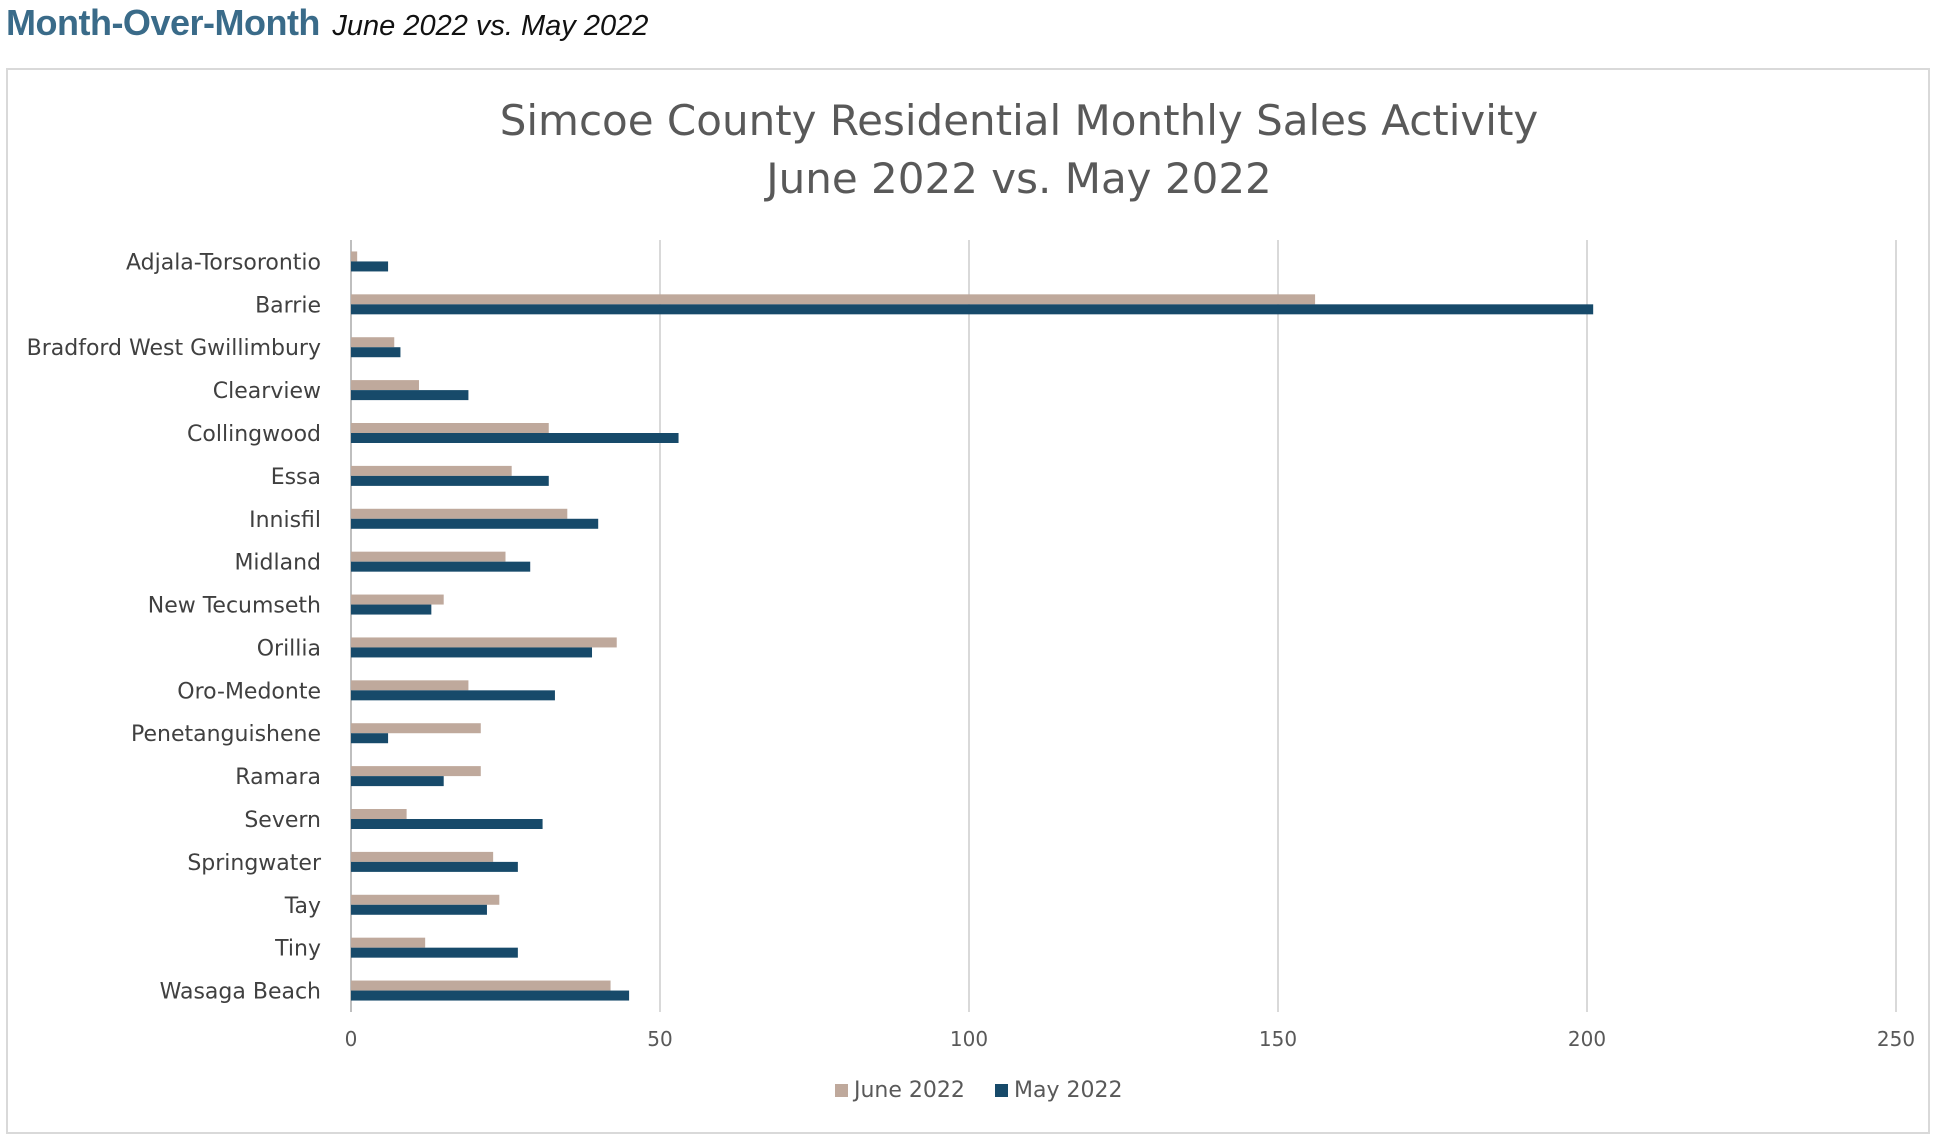 The height and width of the screenshot is (1144, 1938). What do you see at coordinates (351, 1039) in the screenshot?
I see `x-tick-label: 0` at bounding box center [351, 1039].